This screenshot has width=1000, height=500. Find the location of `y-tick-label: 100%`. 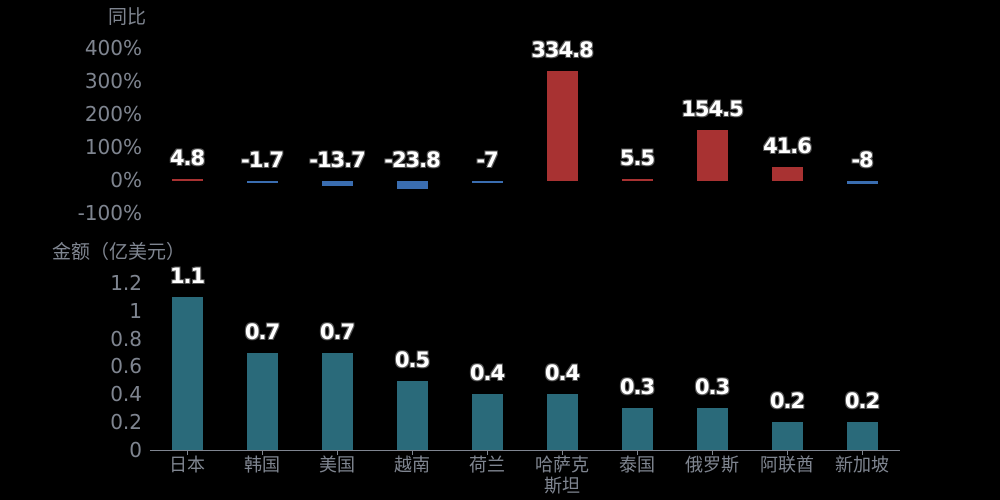

y-tick-label: 100% is located at coordinates (113, 147).